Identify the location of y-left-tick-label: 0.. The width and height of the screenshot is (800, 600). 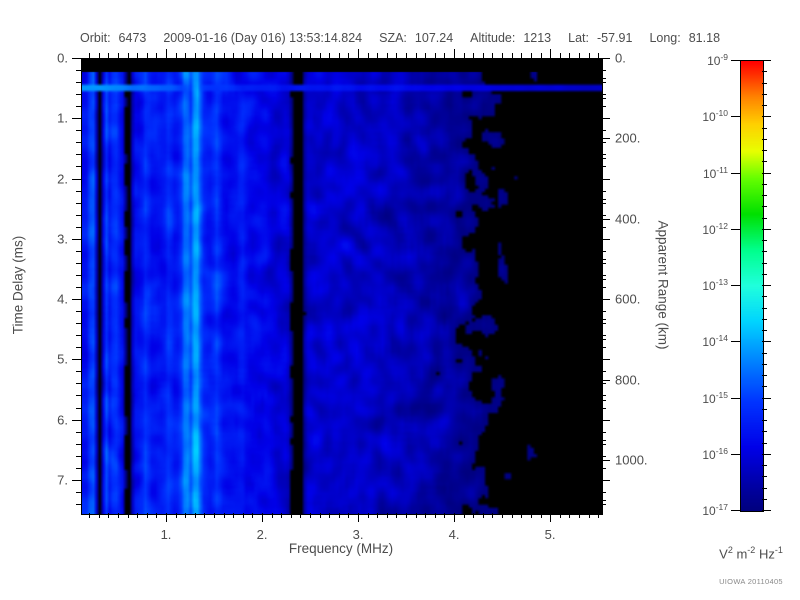
(62, 58).